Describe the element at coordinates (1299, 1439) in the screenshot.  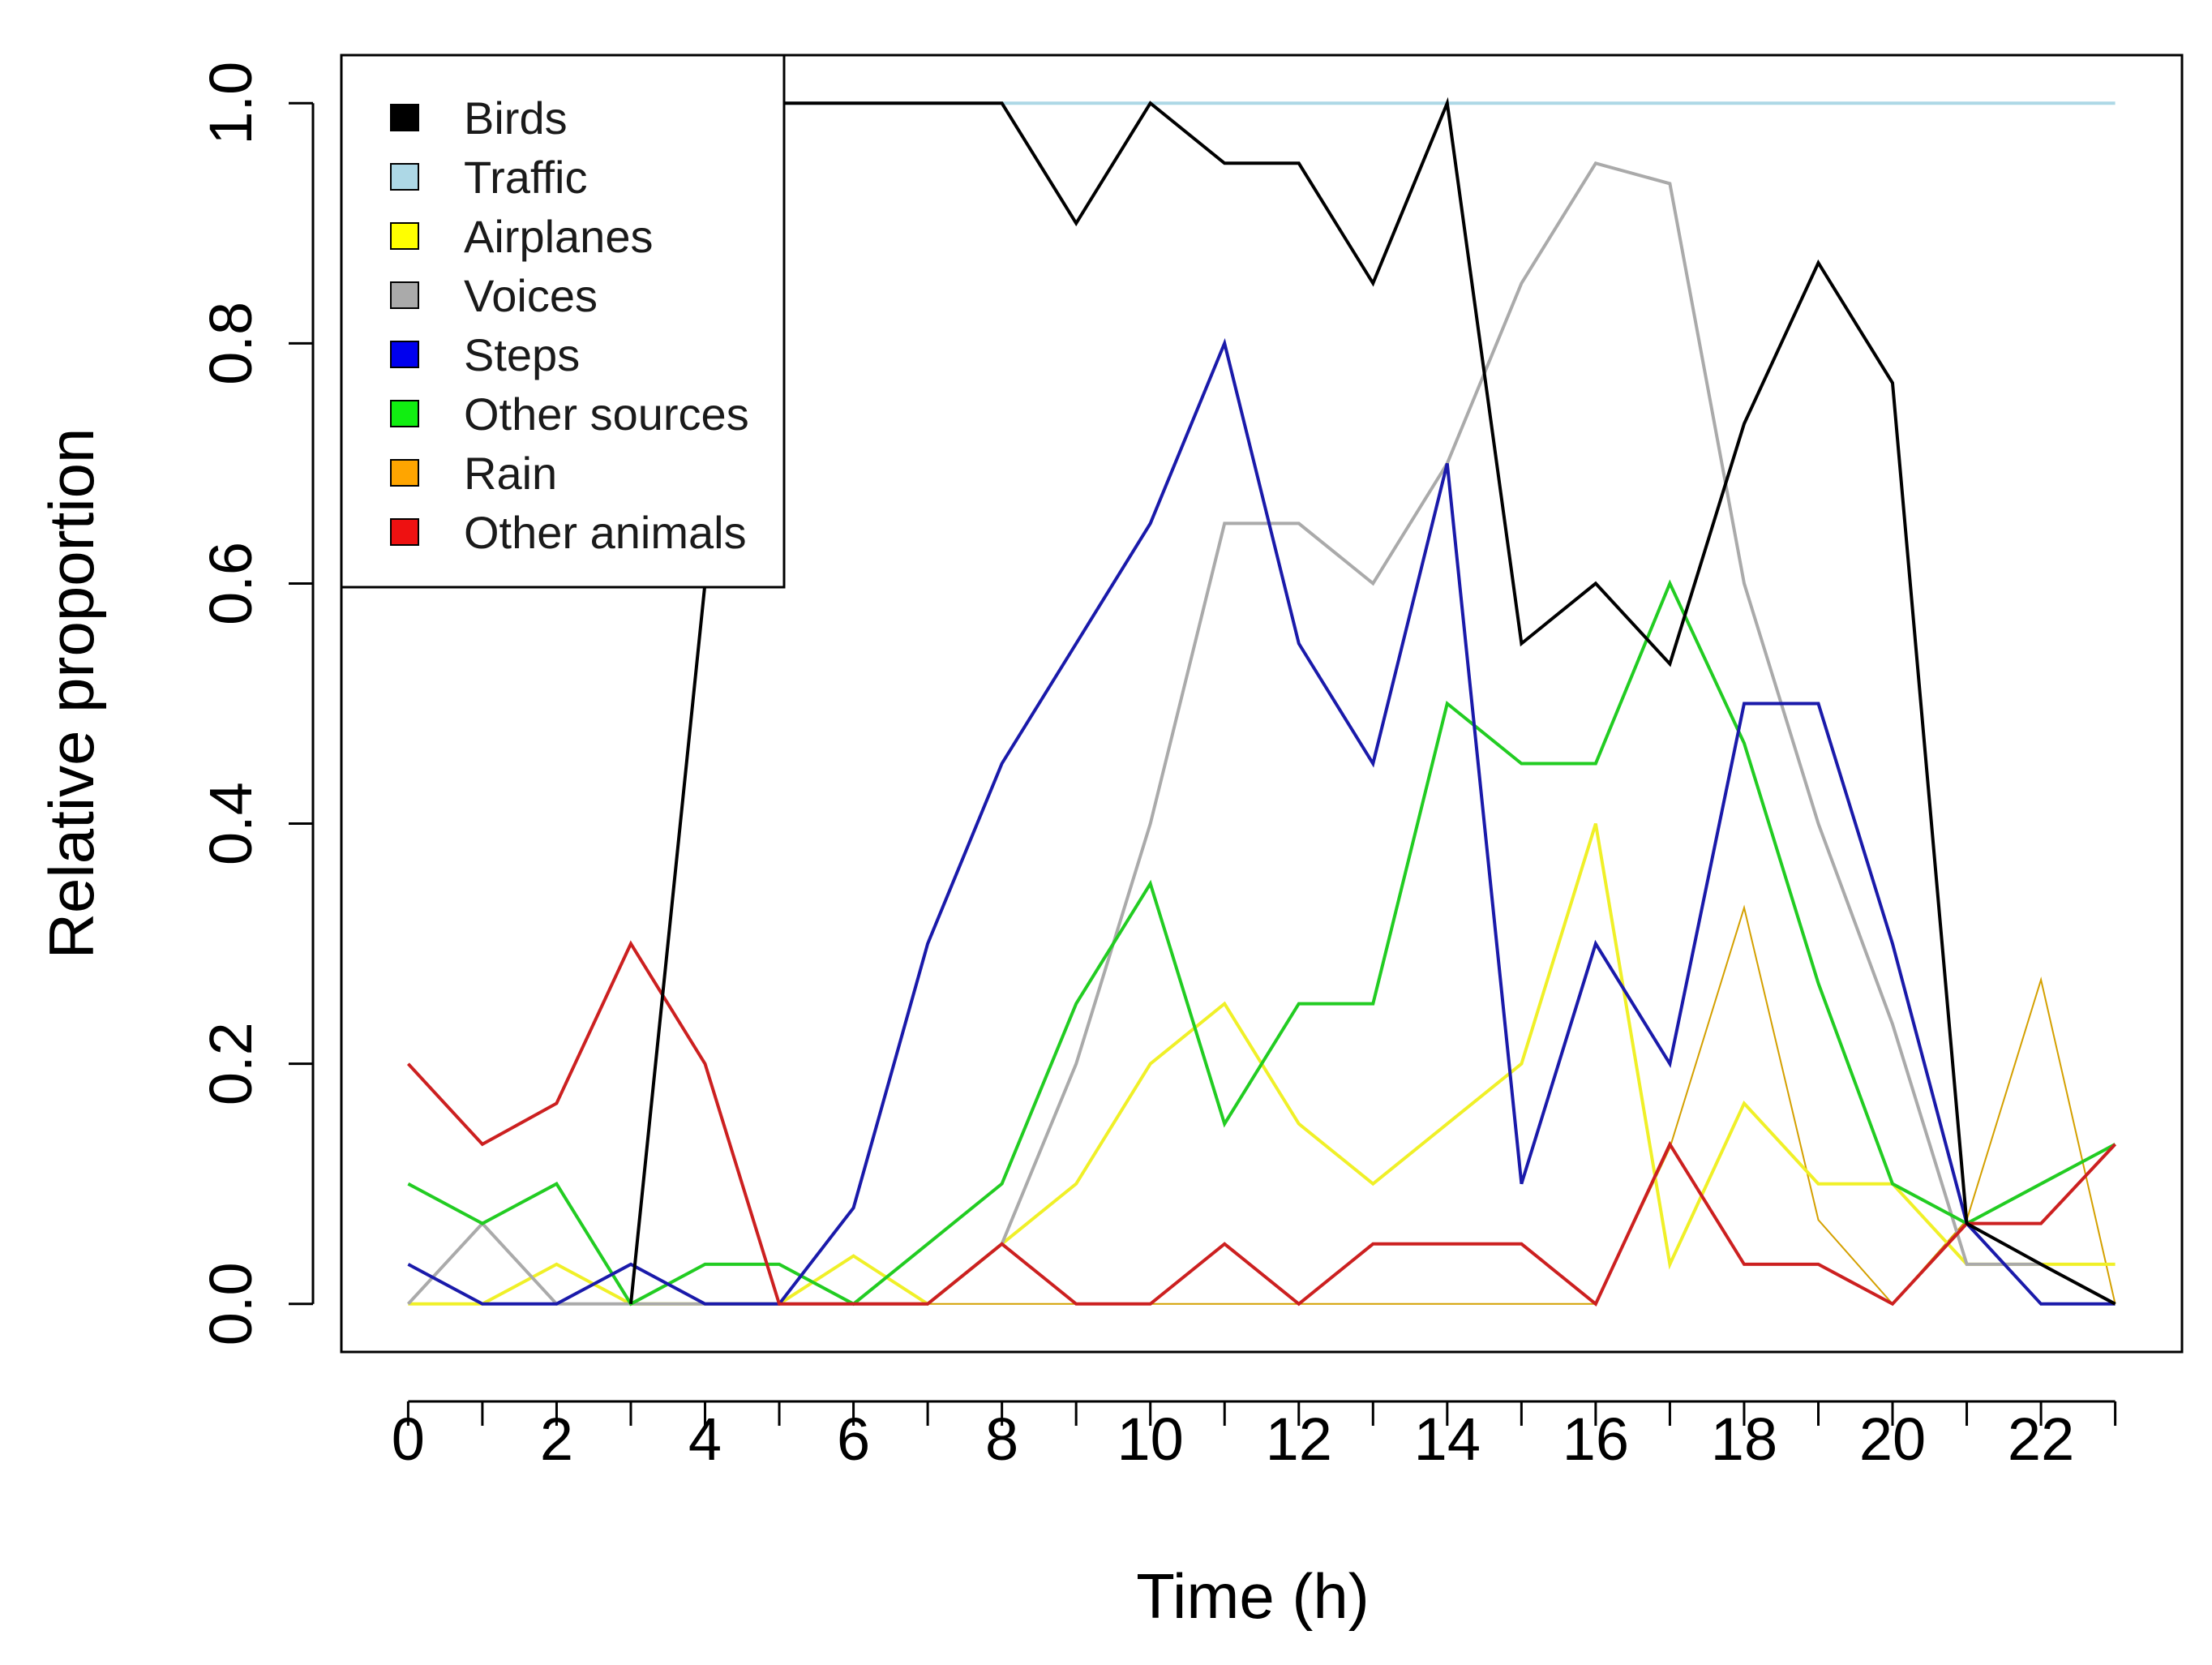
I see `x-tick-label: 12` at that location.